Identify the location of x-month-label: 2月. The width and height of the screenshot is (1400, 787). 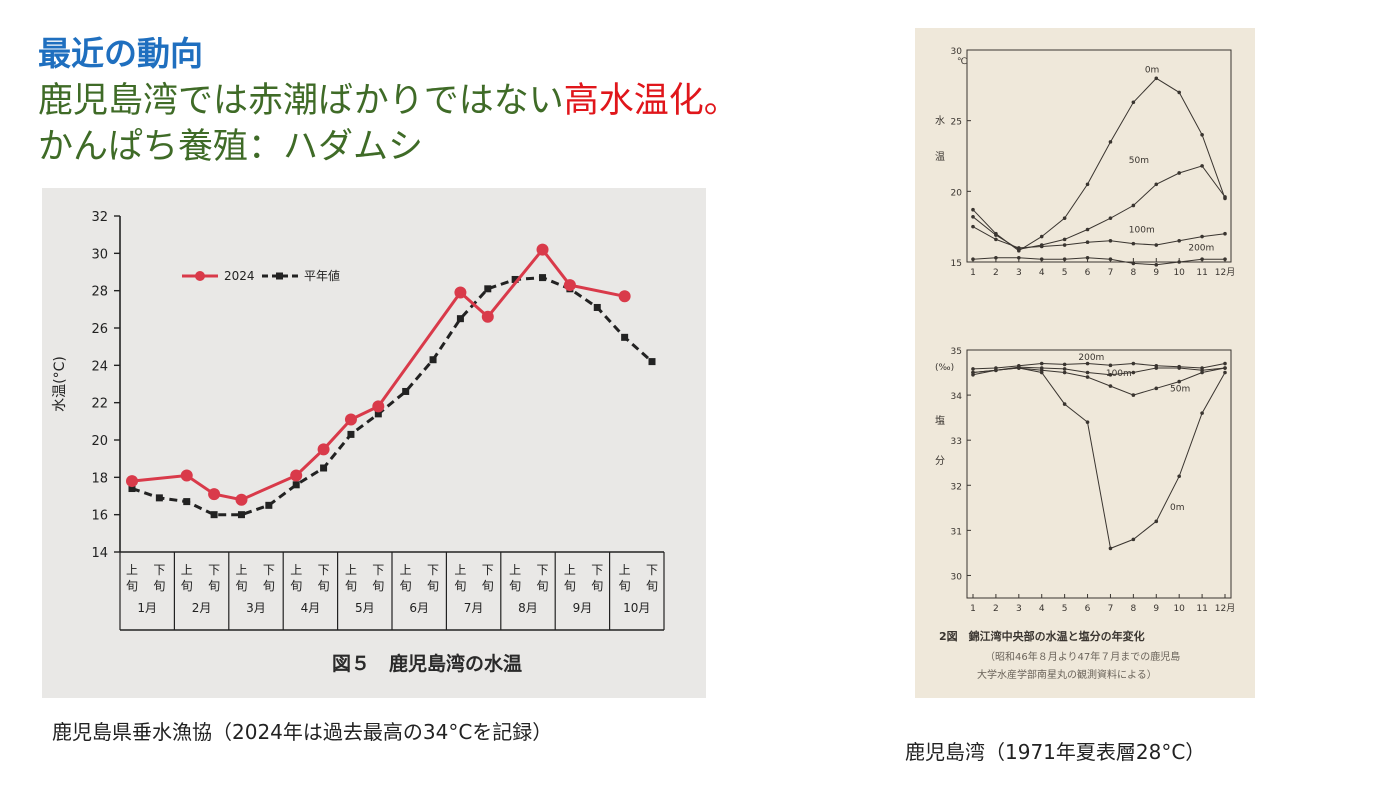
(202, 608).